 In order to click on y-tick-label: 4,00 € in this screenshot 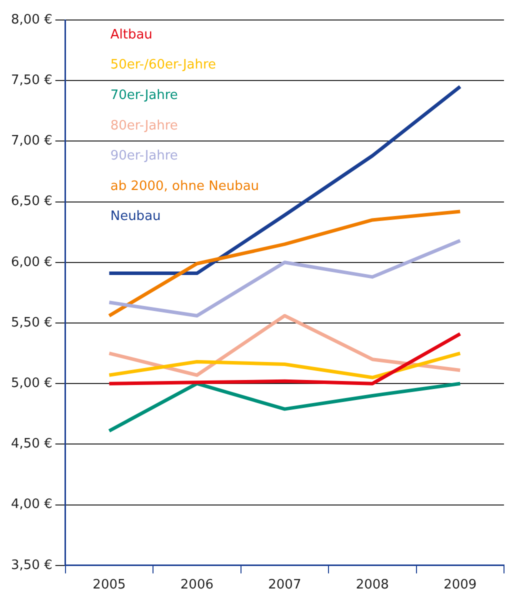, I will do `click(31, 504)`.